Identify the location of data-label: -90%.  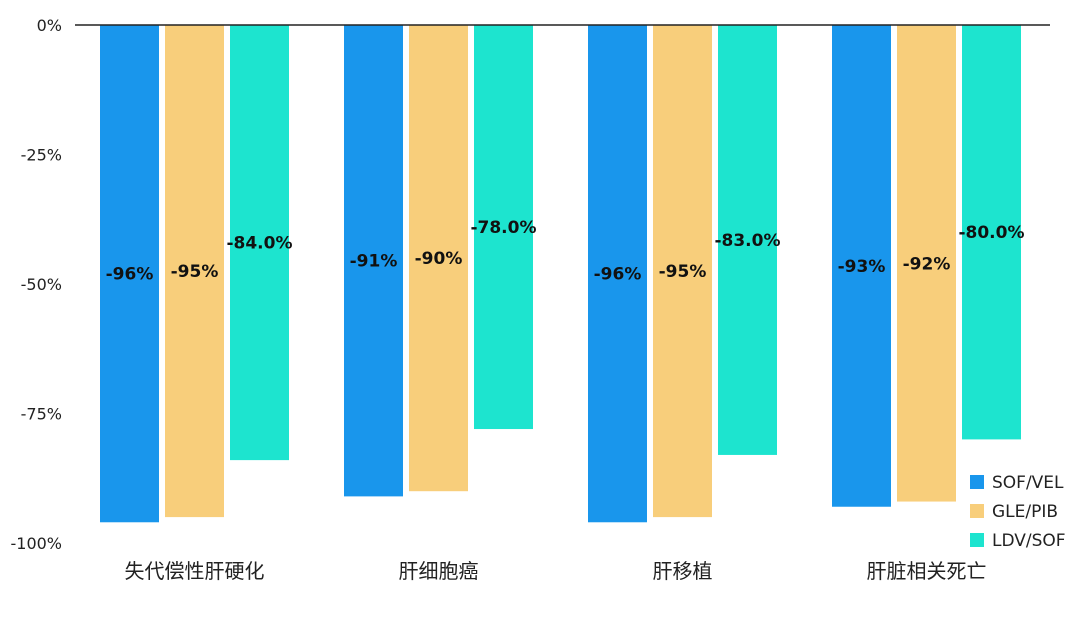
(439, 259).